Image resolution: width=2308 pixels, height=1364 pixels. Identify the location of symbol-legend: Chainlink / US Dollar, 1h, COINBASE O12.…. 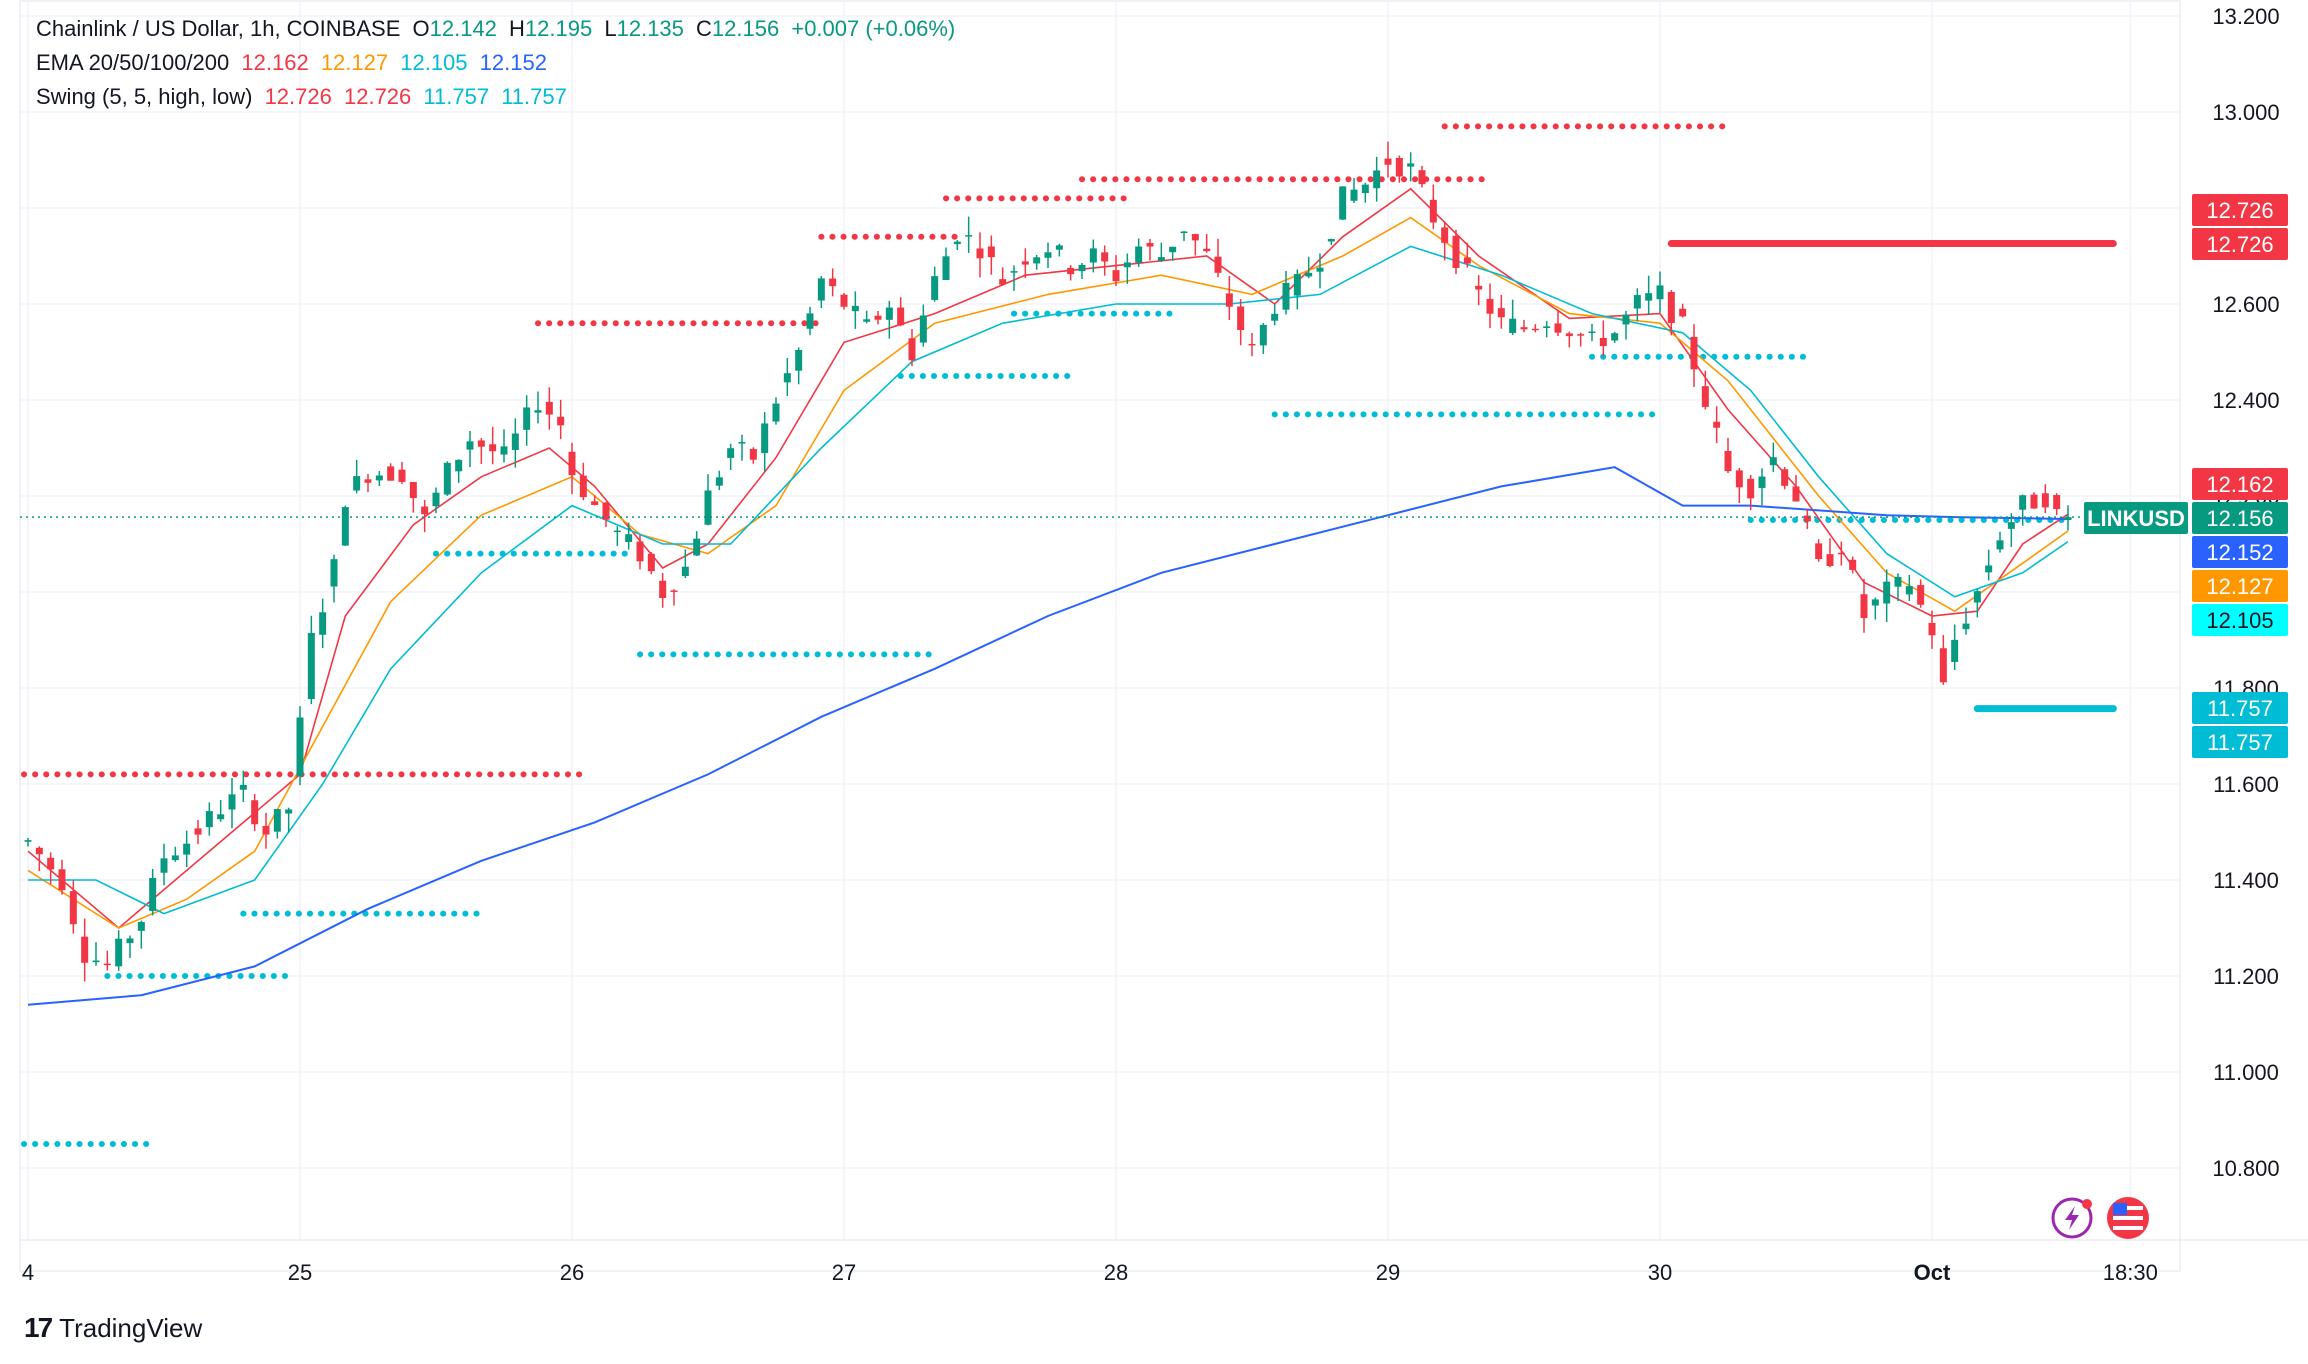
(498, 29).